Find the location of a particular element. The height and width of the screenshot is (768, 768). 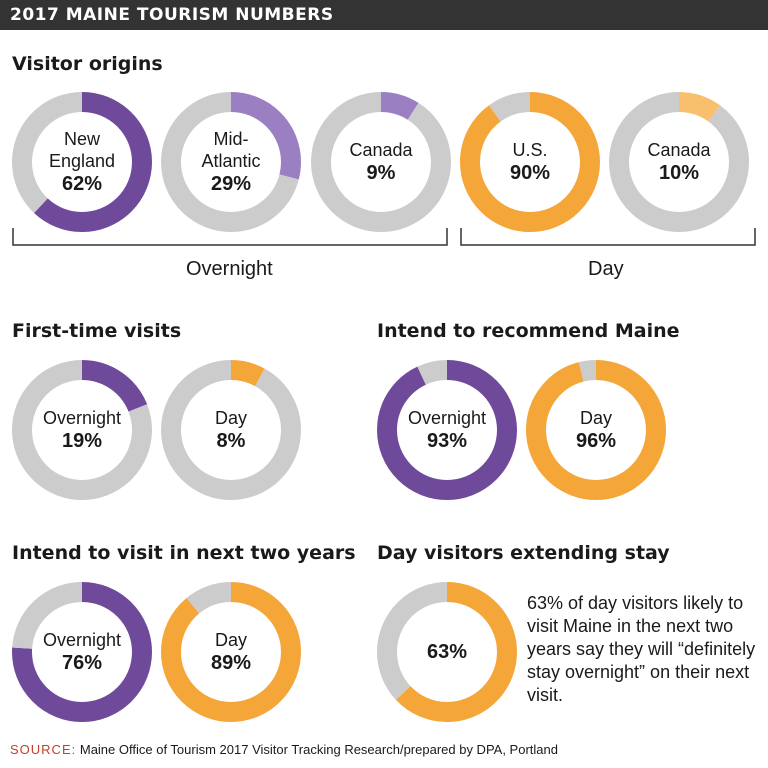

donut-visitor-origins-new-england: New England 62% is located at coordinates (82, 162).